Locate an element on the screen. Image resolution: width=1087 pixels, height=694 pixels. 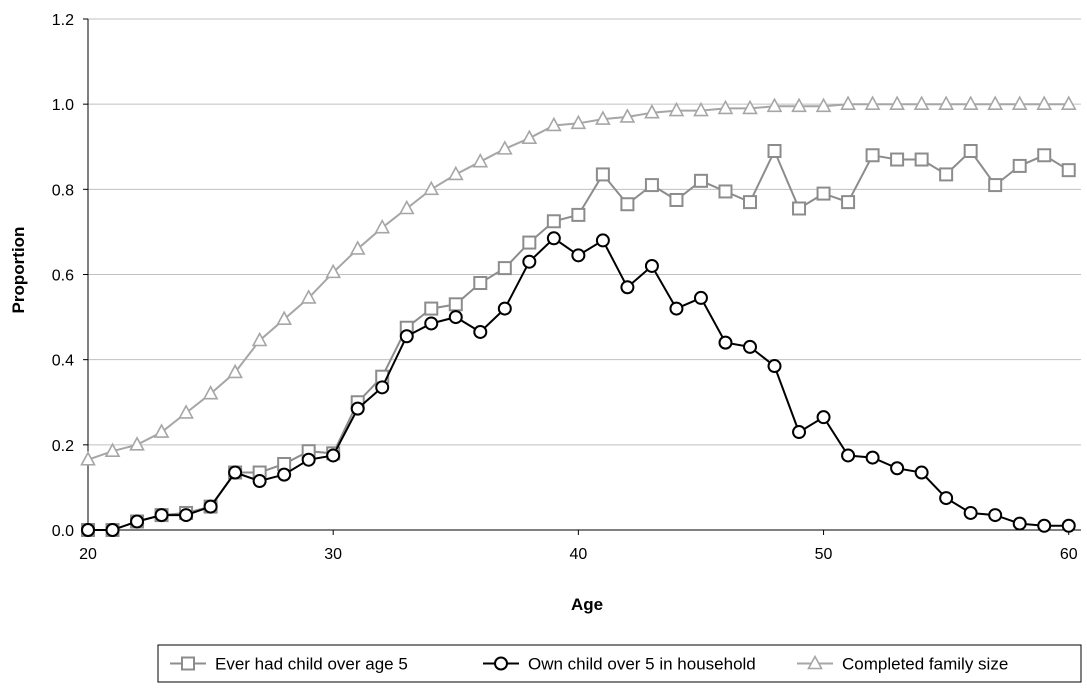
y-tick-label: 0.4 is located at coordinates (63, 361).